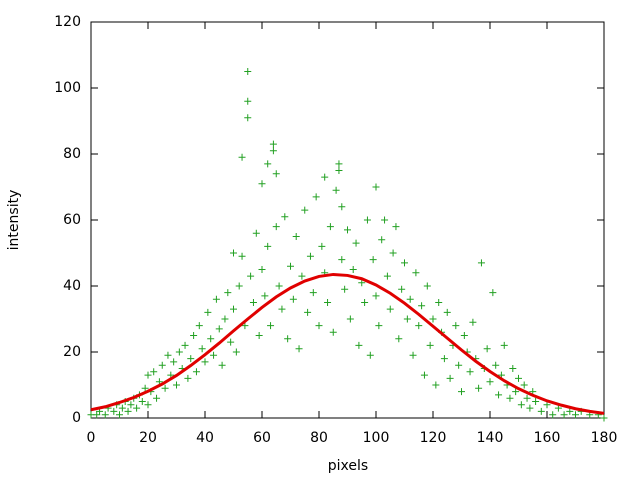  What do you see at coordinates (76, 418) in the screenshot?
I see `y-tick-label: 0` at bounding box center [76, 418].